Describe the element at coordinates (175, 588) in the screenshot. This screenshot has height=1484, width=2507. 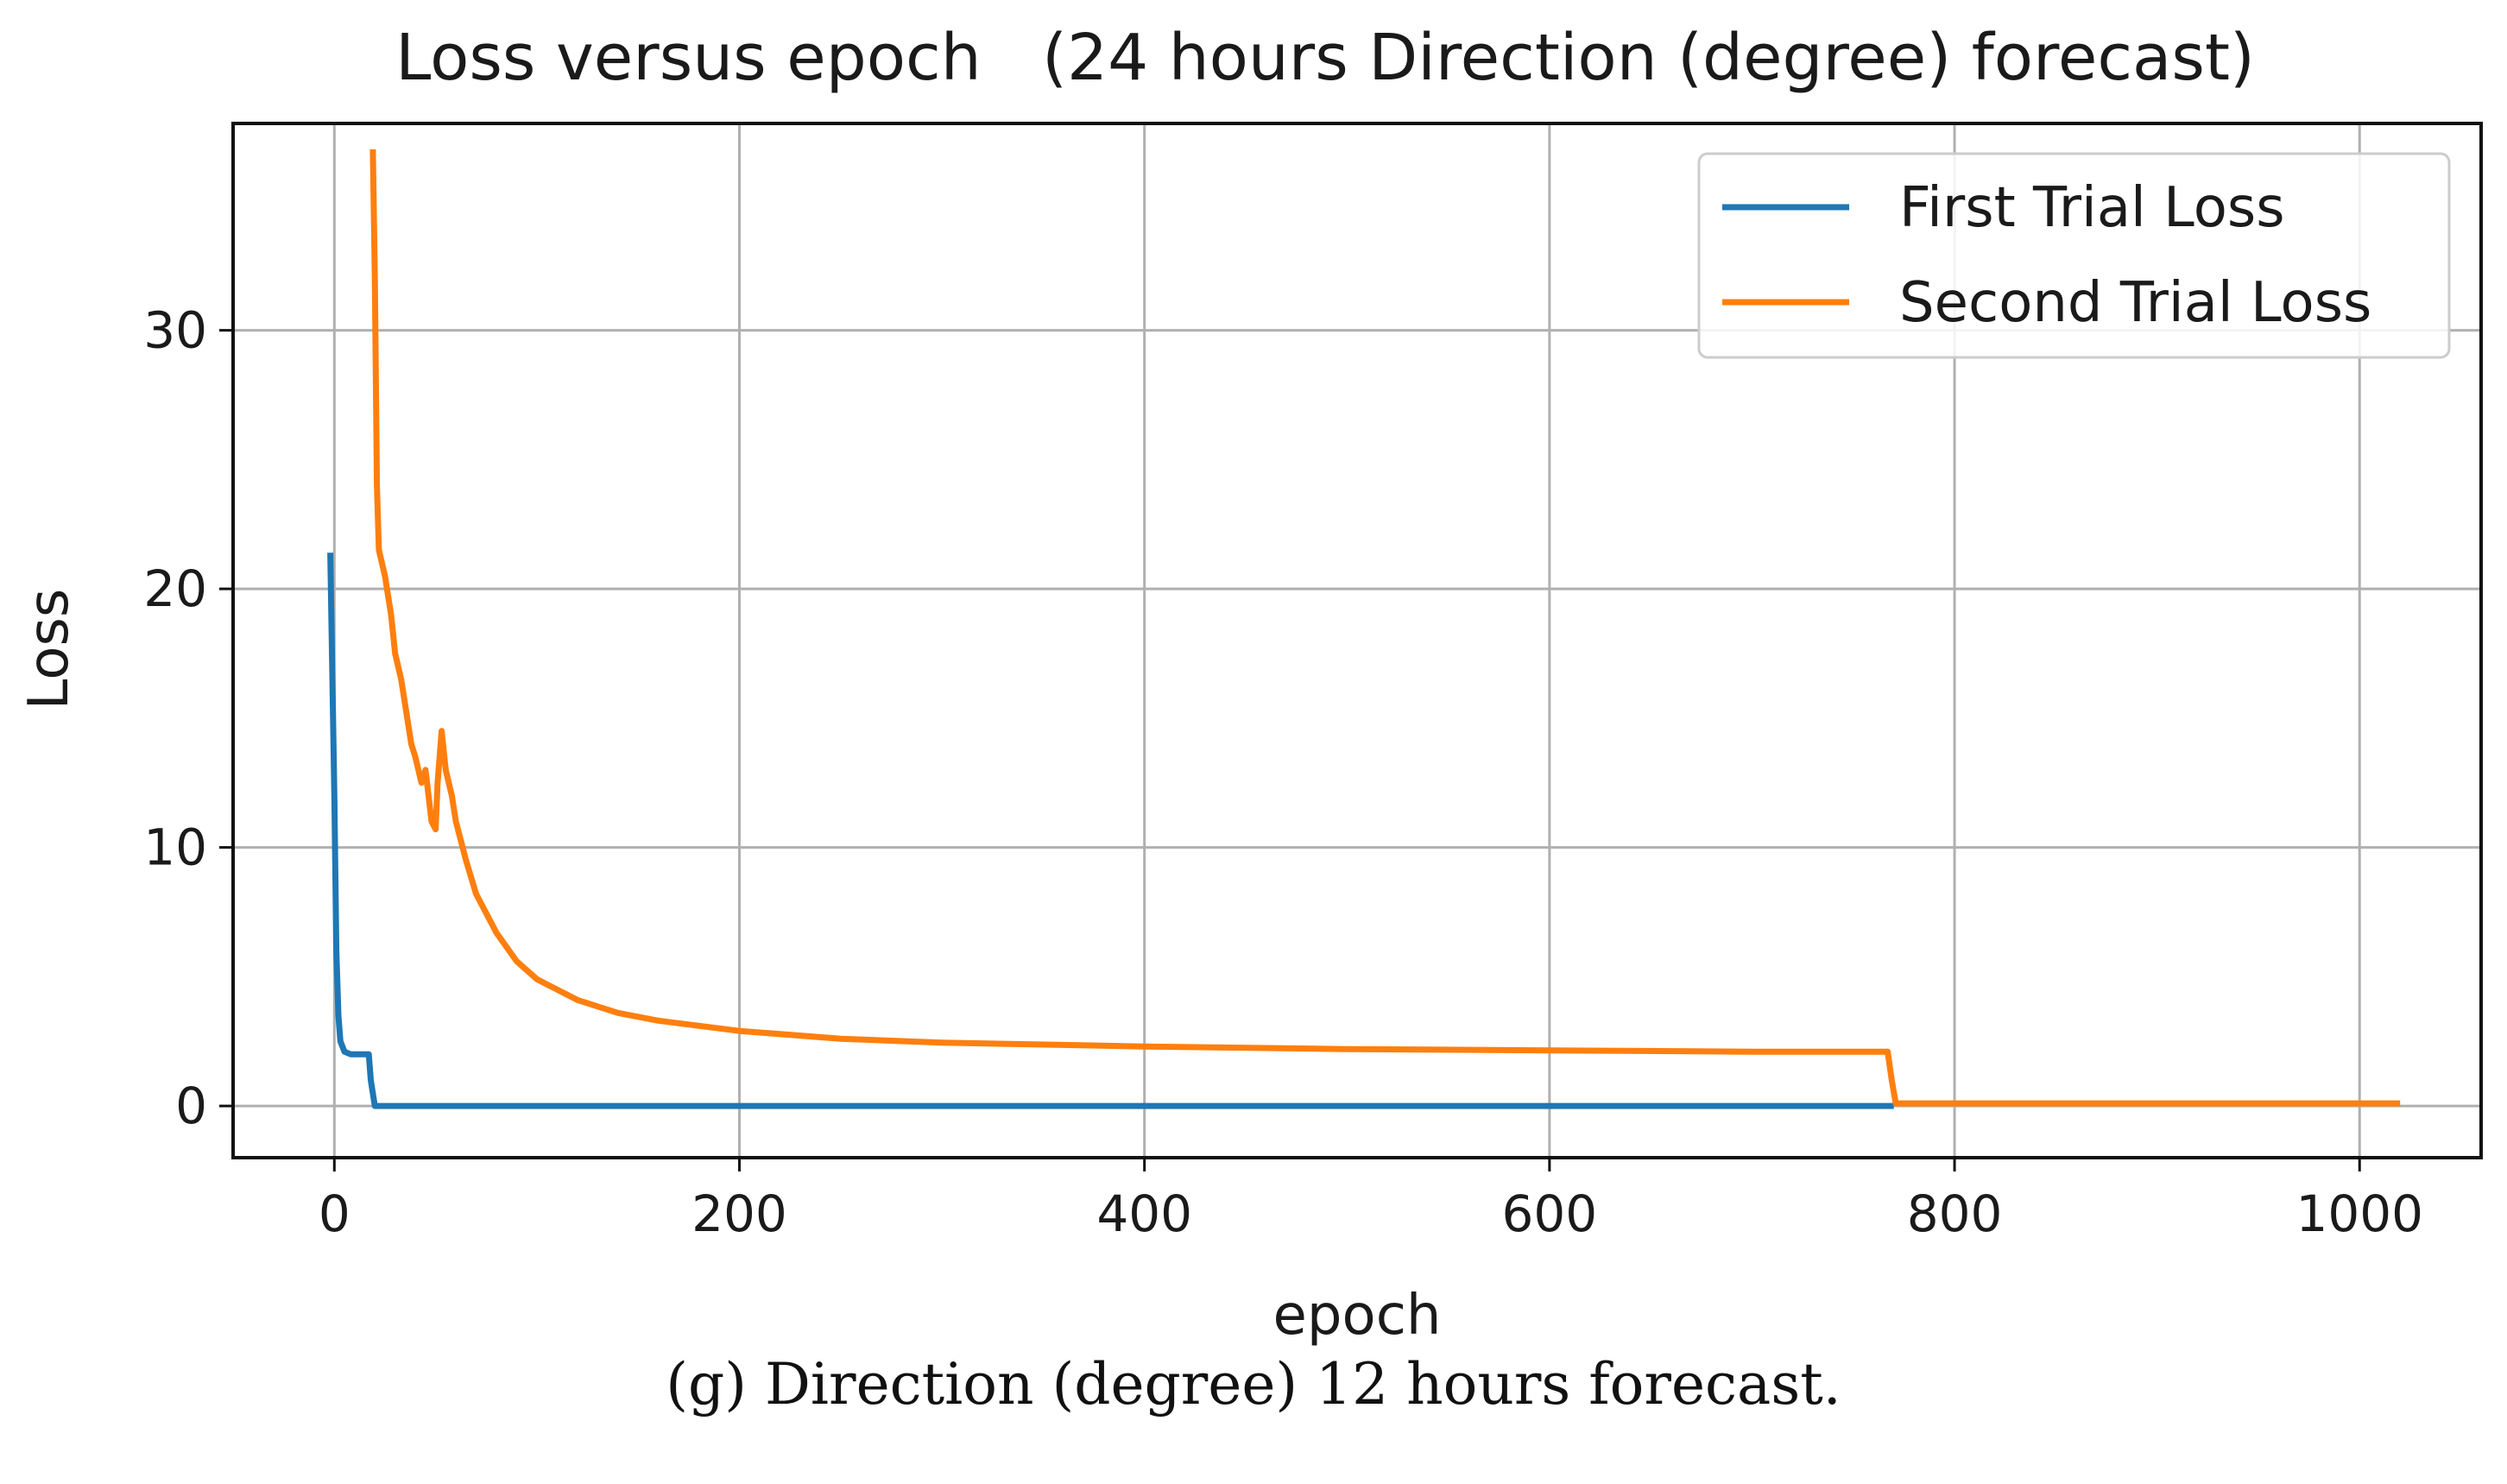
I see `y-tick-label-2: 20` at that location.